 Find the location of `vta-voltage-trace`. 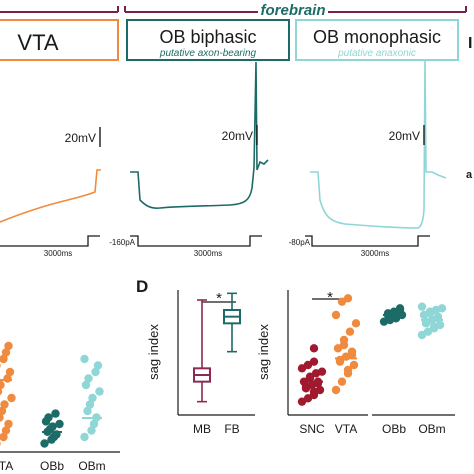

vta-voltage-trace is located at coordinates (50, 196).